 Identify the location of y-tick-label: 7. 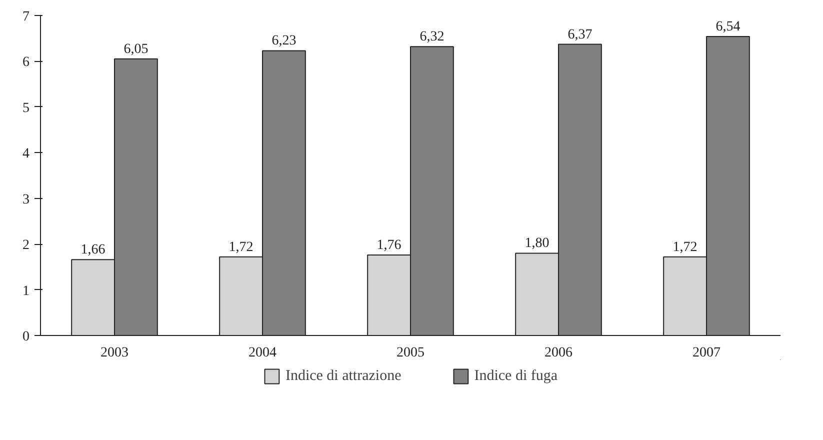
(26, 17).